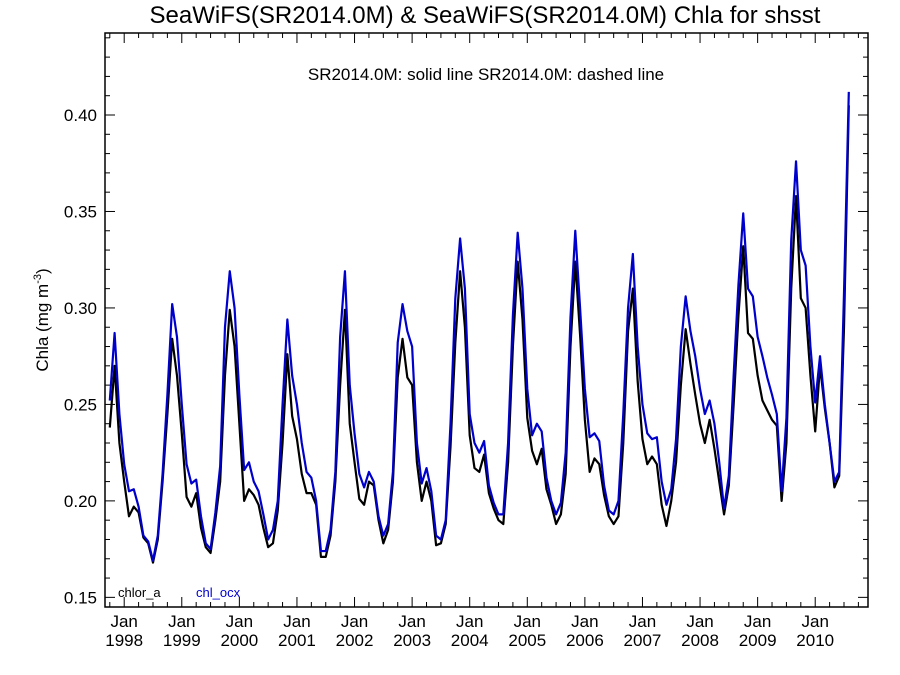 Image resolution: width=900 pixels, height=675 pixels. I want to click on x-tick-label-year: 2007, so click(643, 640).